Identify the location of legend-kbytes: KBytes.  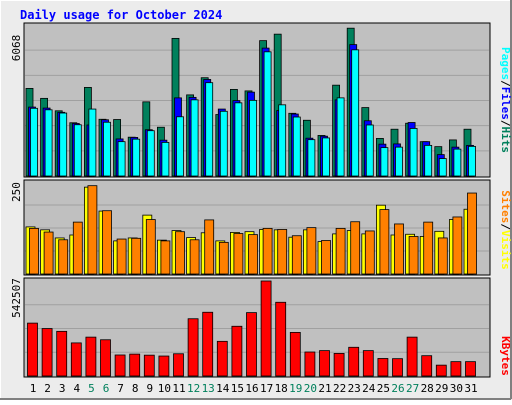
(505, 356).